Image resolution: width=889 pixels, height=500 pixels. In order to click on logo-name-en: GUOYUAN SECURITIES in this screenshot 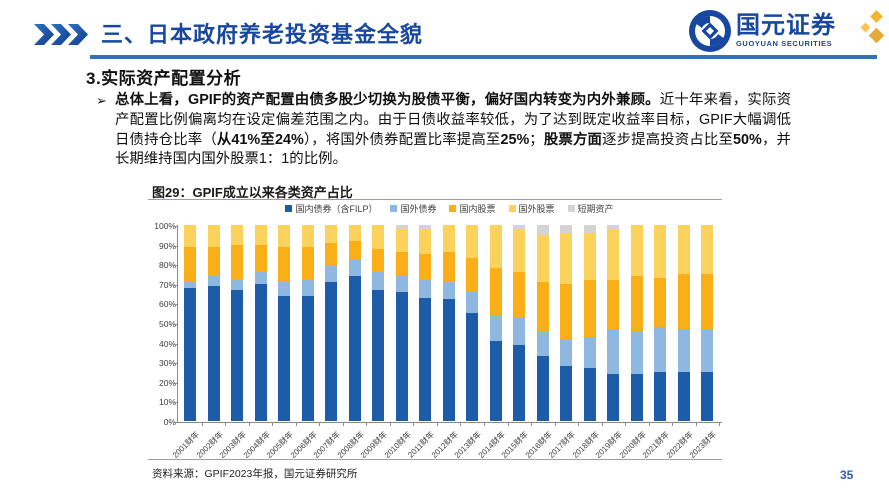, I will do `click(784, 44)`.